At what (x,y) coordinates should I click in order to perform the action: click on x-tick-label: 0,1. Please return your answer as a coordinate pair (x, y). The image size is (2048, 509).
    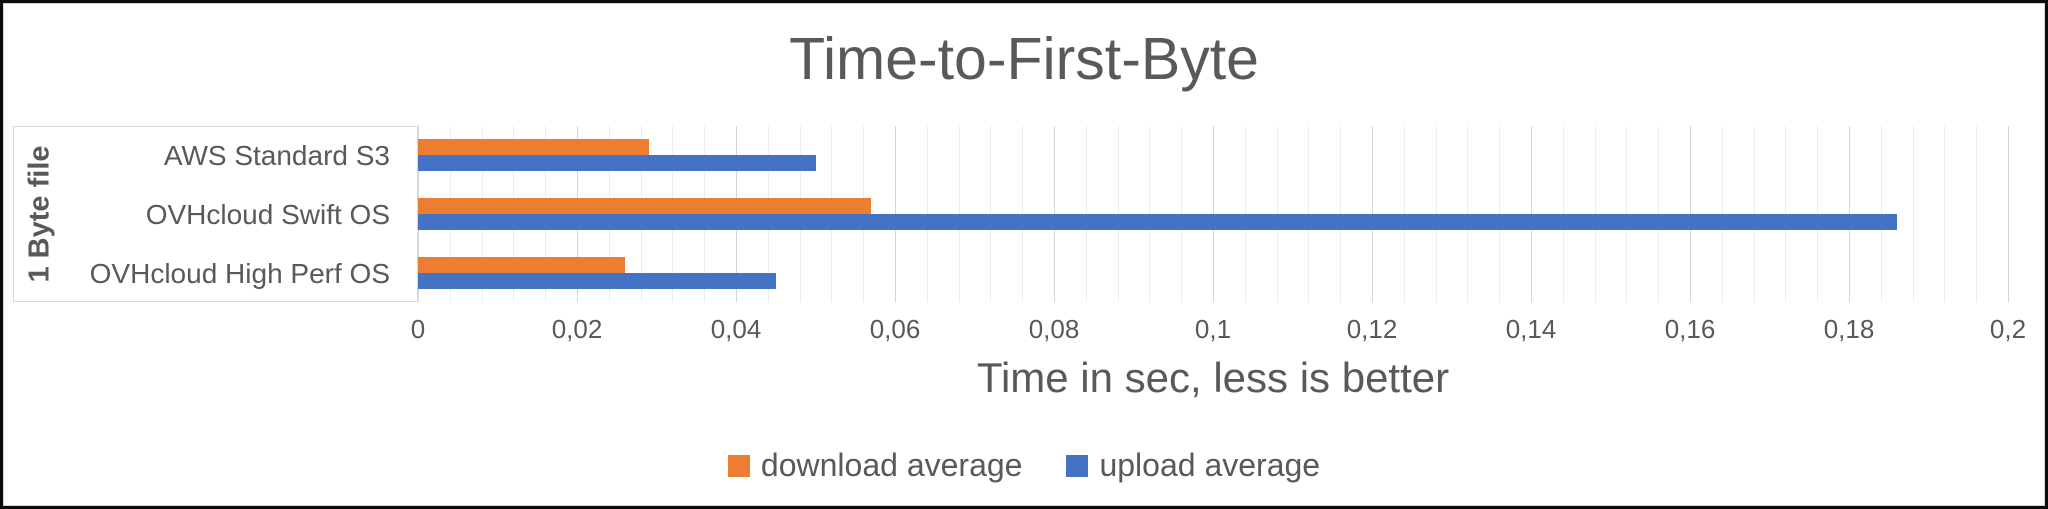
    Looking at the image, I should click on (1213, 329).